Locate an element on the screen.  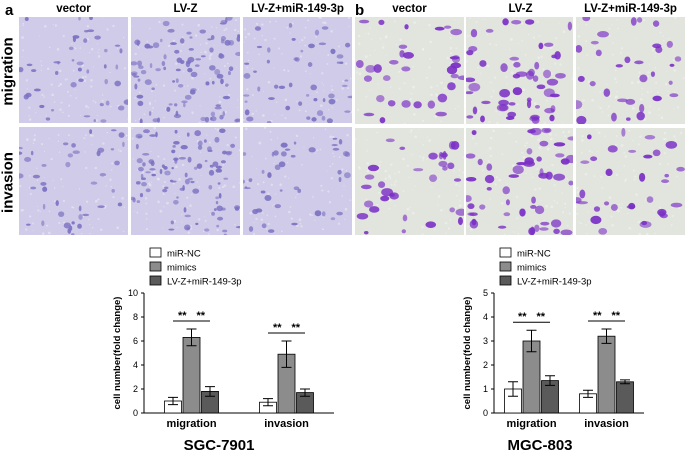
micrograph-b-migration-lvz-mir is located at coordinates (630, 70).